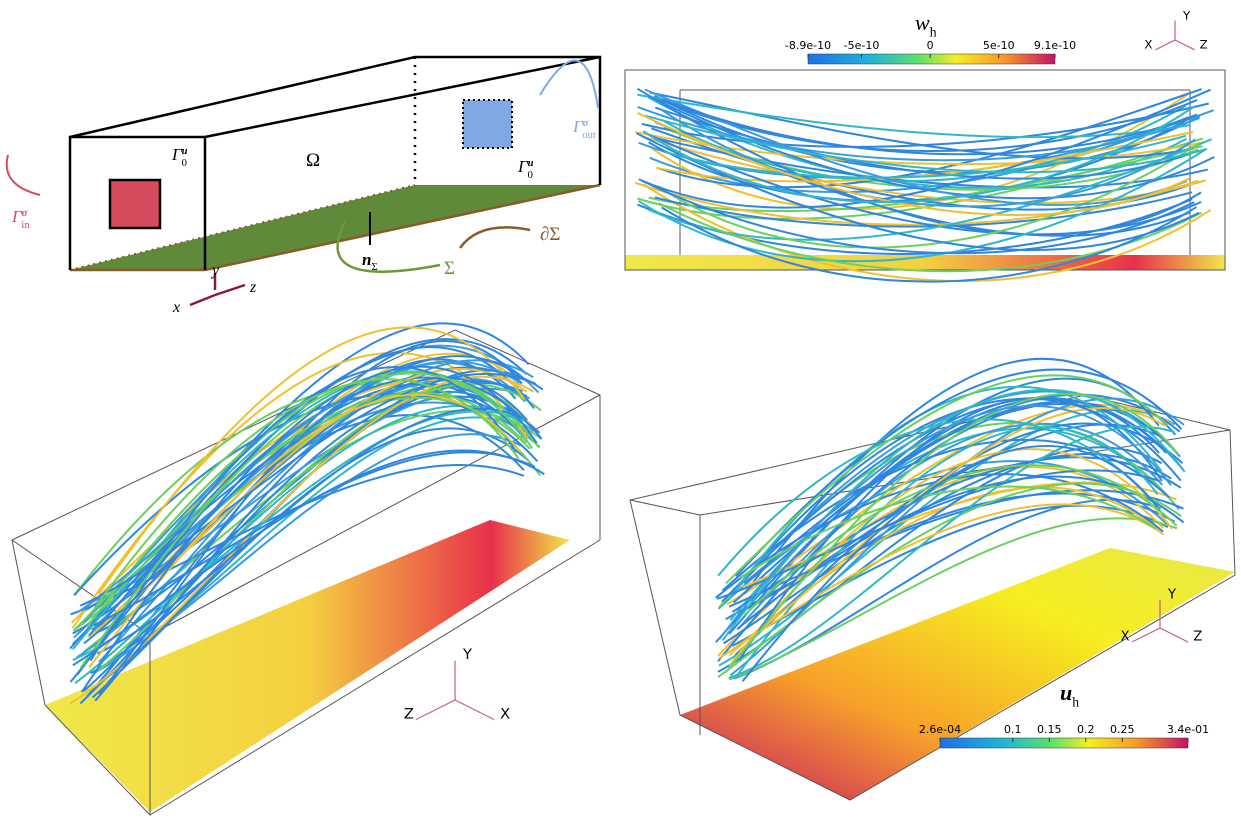 The image size is (1241, 819). What do you see at coordinates (185, 151) in the screenshot?
I see `superscript: u` at bounding box center [185, 151].